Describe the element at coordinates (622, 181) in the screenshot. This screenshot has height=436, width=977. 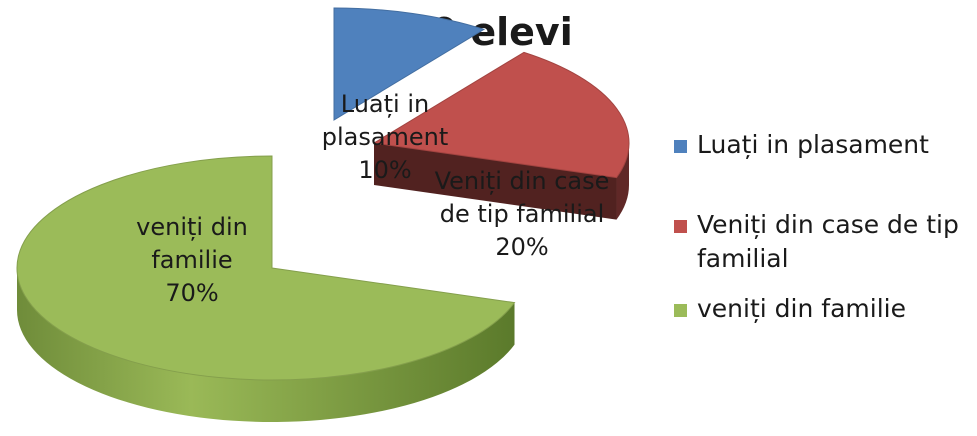
I see `slice-side` at that location.